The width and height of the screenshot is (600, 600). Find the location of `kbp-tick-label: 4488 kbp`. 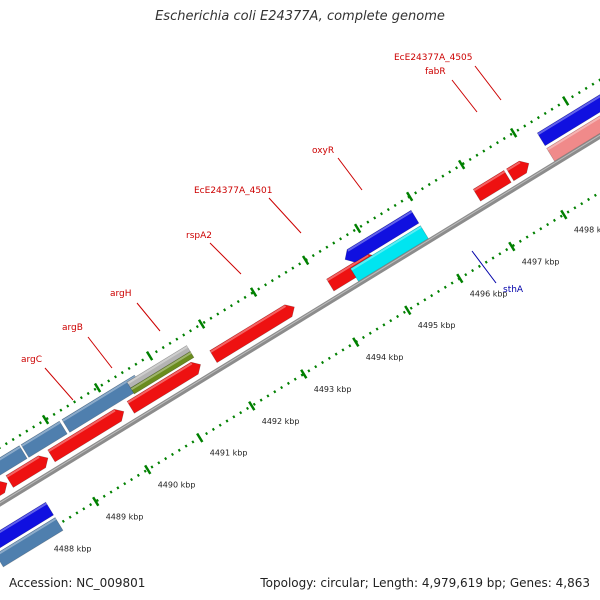

kbp-tick-label: 4488 kbp is located at coordinates (73, 548).